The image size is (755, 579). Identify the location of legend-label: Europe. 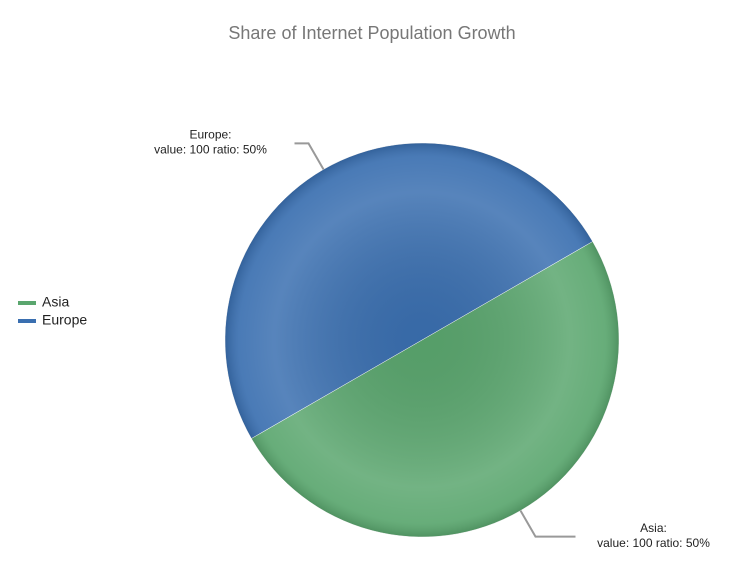
(64, 320).